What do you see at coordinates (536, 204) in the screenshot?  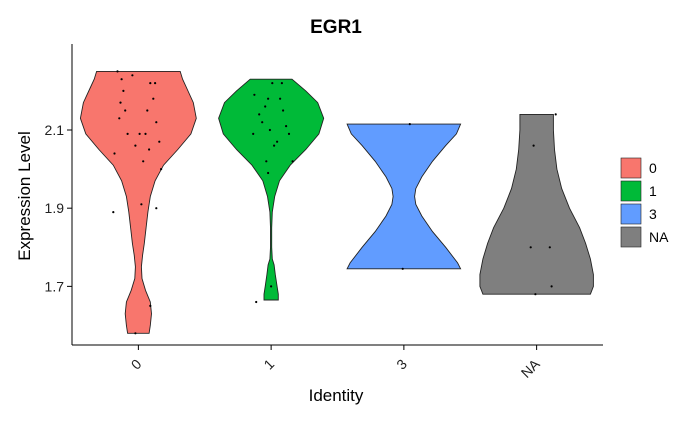 I see `violin-NA` at bounding box center [536, 204].